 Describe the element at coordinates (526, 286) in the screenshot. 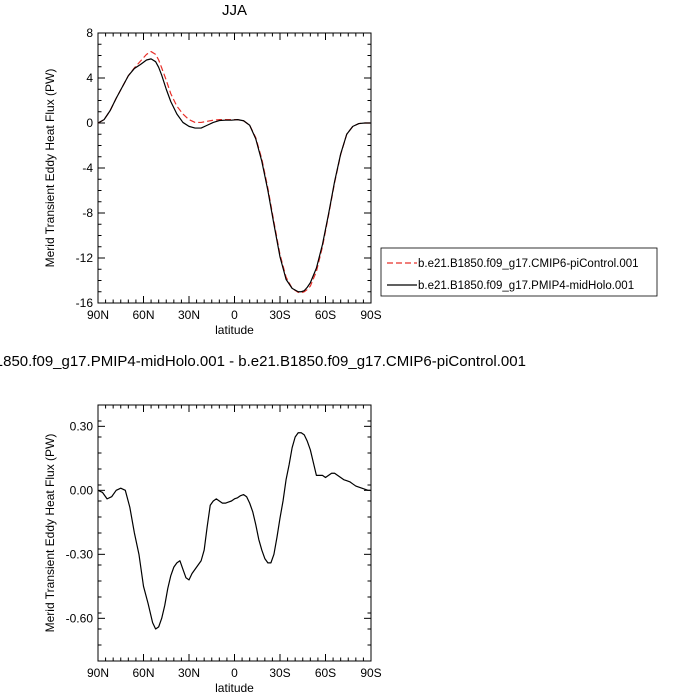

I see `legend-entry-1: b.e21.B1850.f09_g17.PMIP4-midHolo.001` at that location.